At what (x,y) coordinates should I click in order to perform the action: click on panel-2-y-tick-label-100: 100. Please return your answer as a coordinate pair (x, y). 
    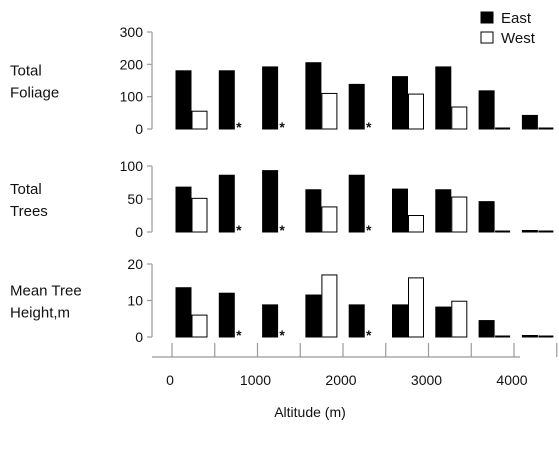
    Looking at the image, I should click on (132, 166).